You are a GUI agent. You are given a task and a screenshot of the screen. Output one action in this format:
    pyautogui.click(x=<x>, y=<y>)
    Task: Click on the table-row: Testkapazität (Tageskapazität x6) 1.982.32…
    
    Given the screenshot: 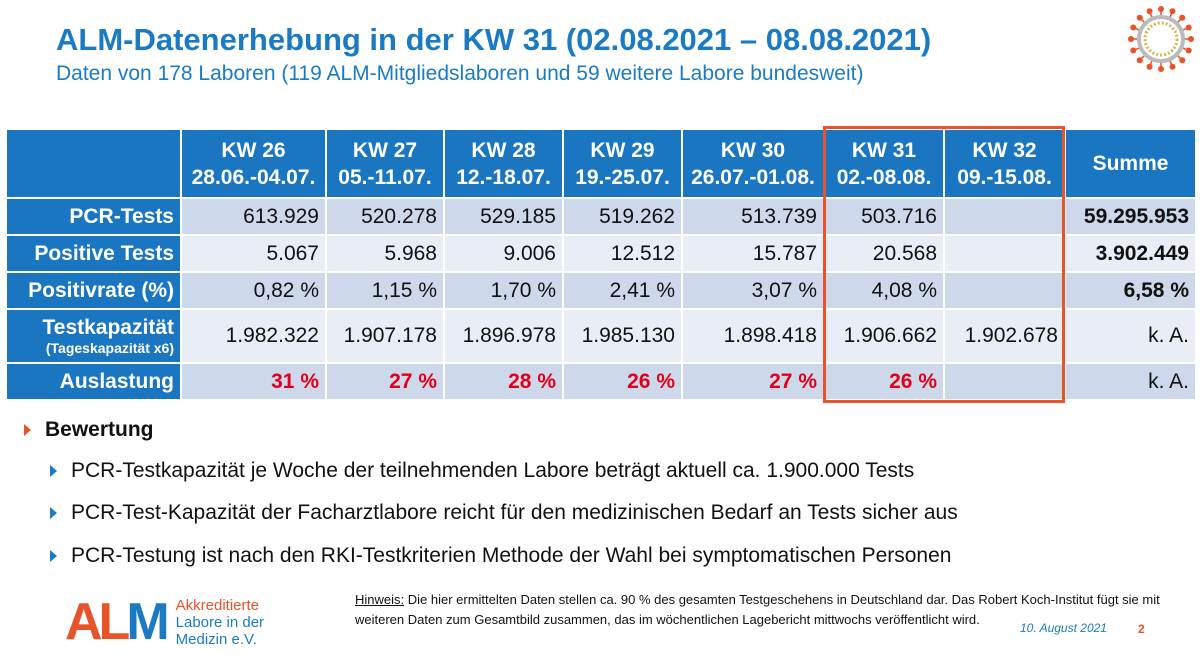 What is the action you would take?
    pyautogui.click(x=601, y=336)
    